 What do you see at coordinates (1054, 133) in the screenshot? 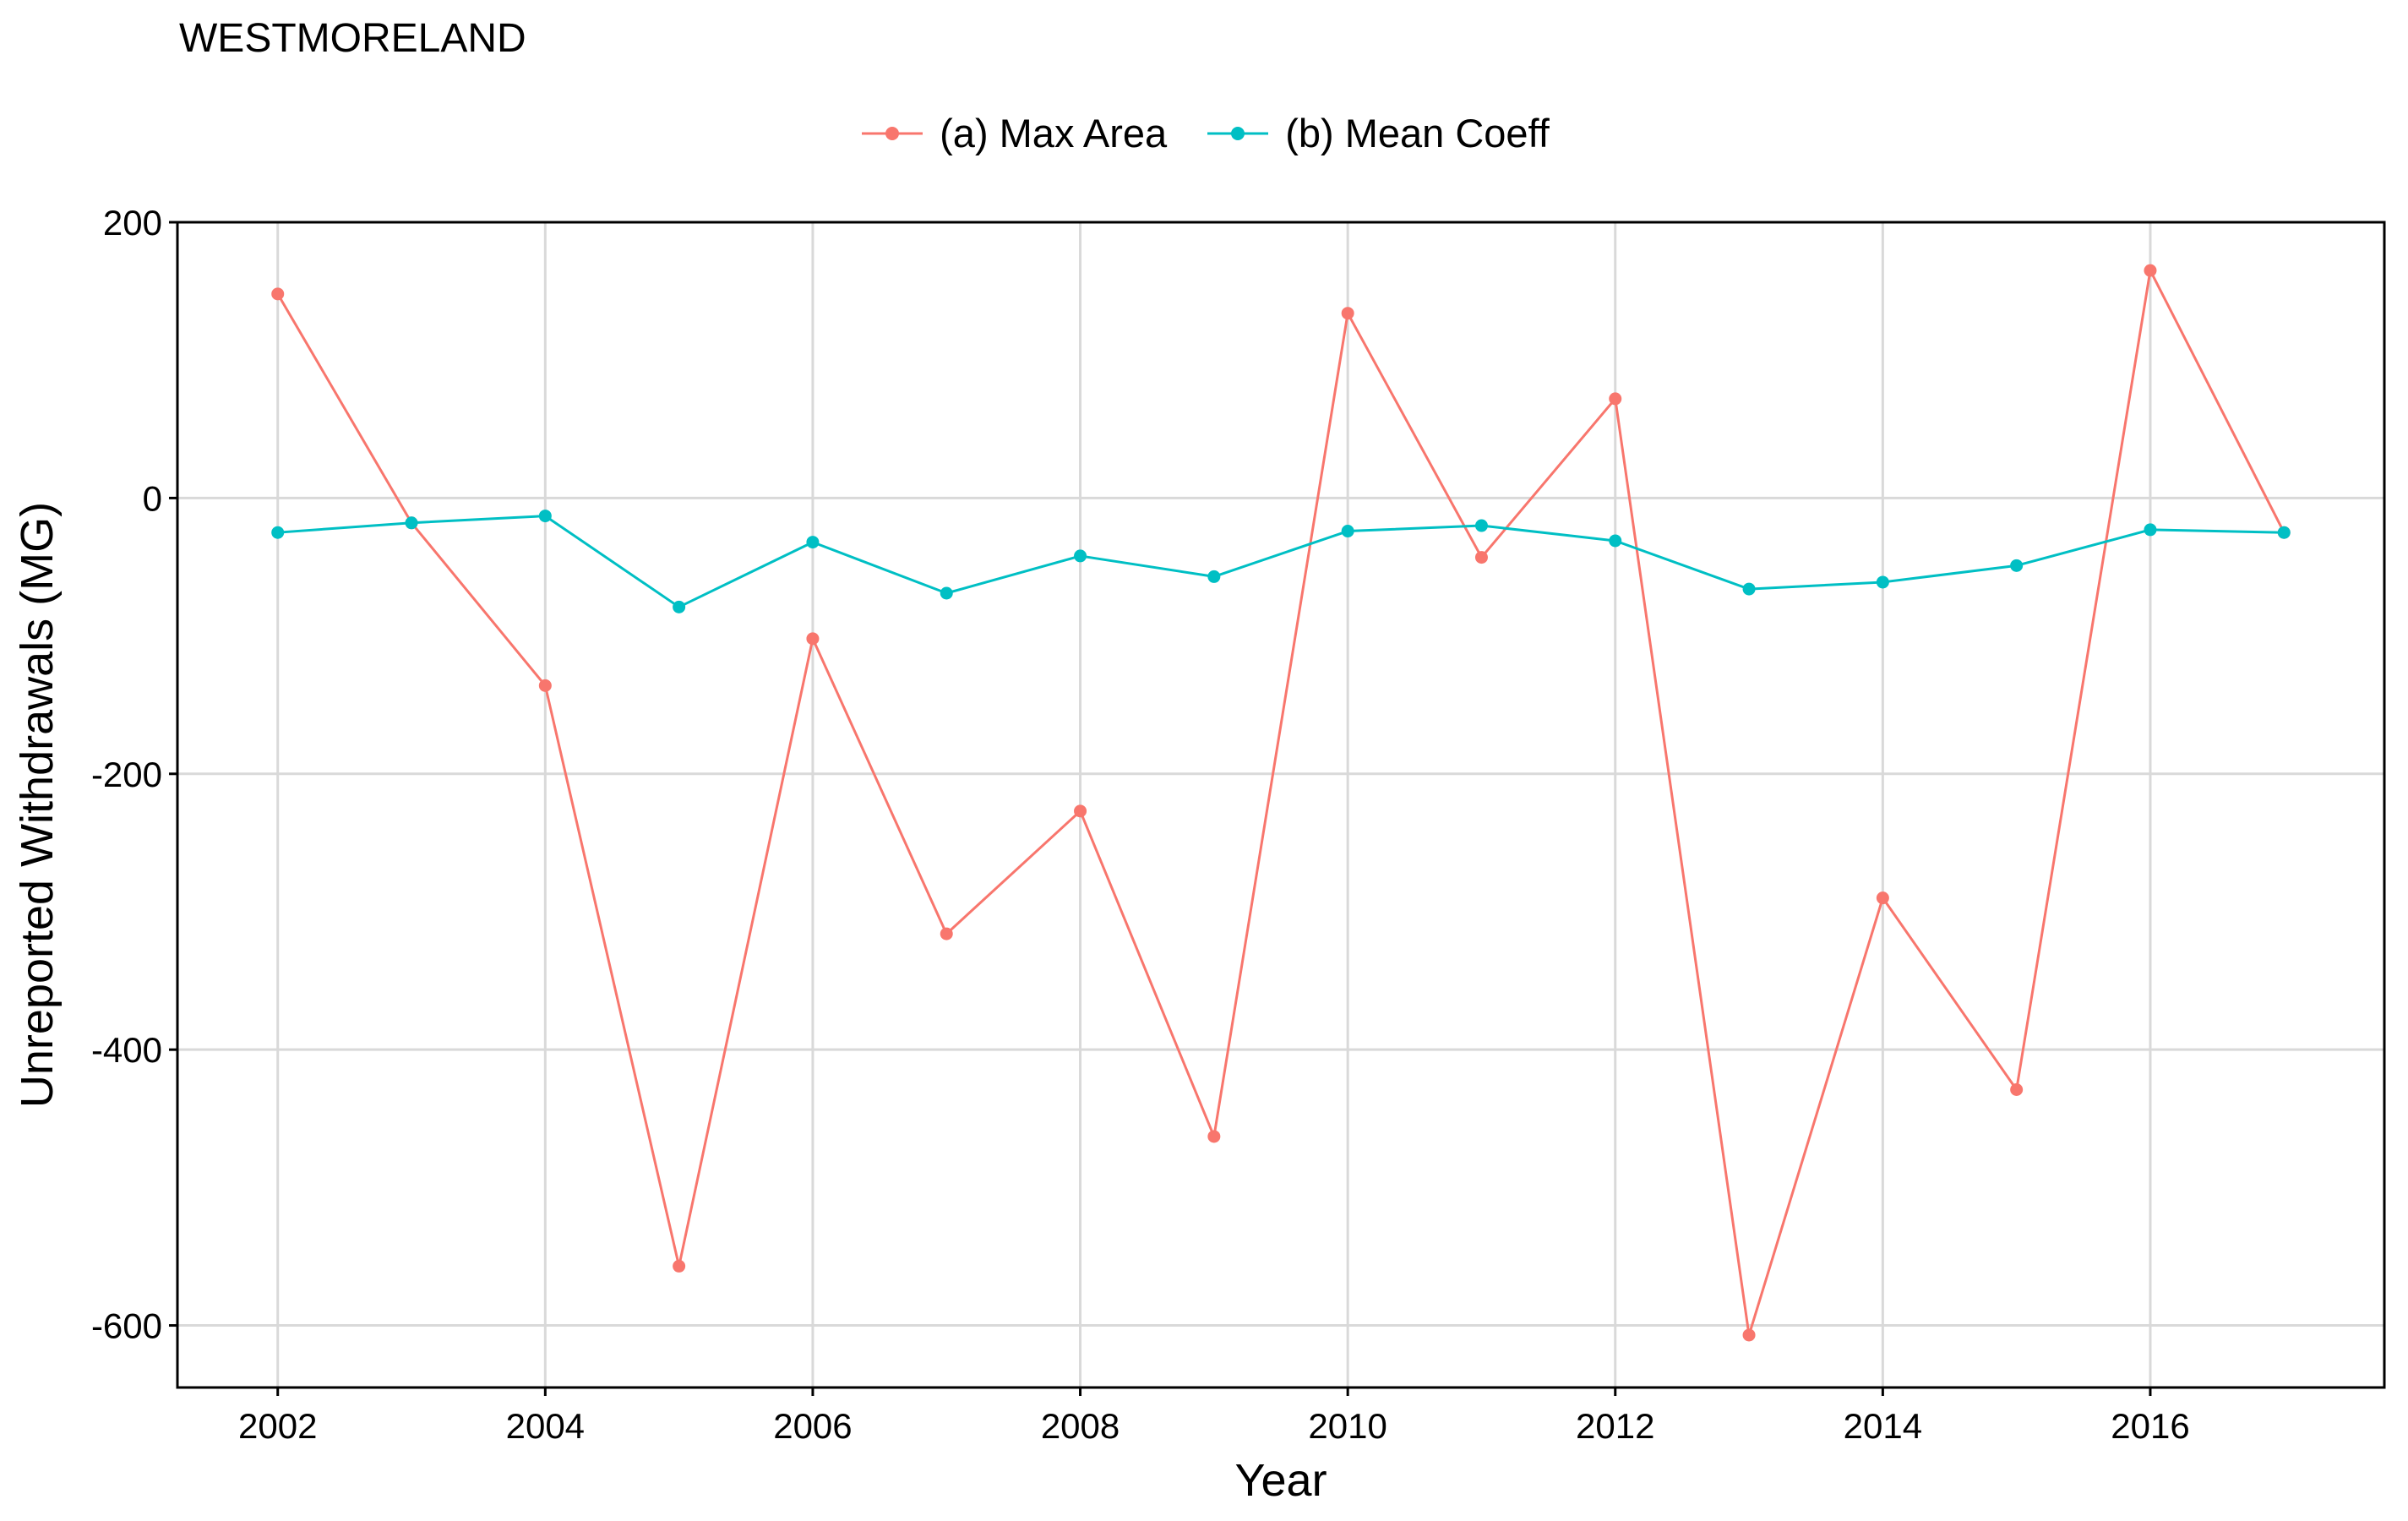
I see `legend-label-max-area: (a) Max Area` at bounding box center [1054, 133].